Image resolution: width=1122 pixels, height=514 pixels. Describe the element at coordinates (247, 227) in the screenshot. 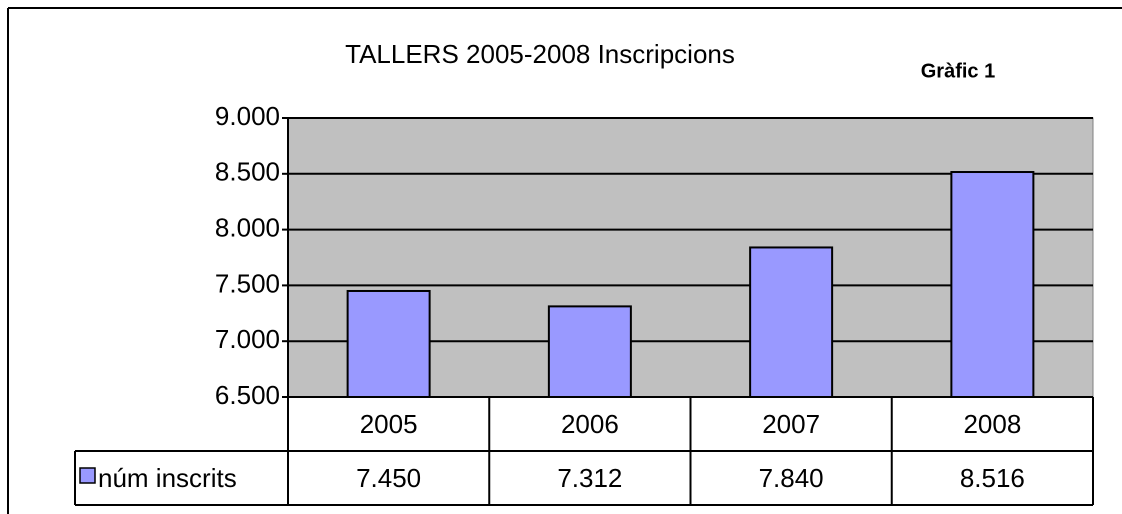

I see `y-tick-label: 8.000` at that location.